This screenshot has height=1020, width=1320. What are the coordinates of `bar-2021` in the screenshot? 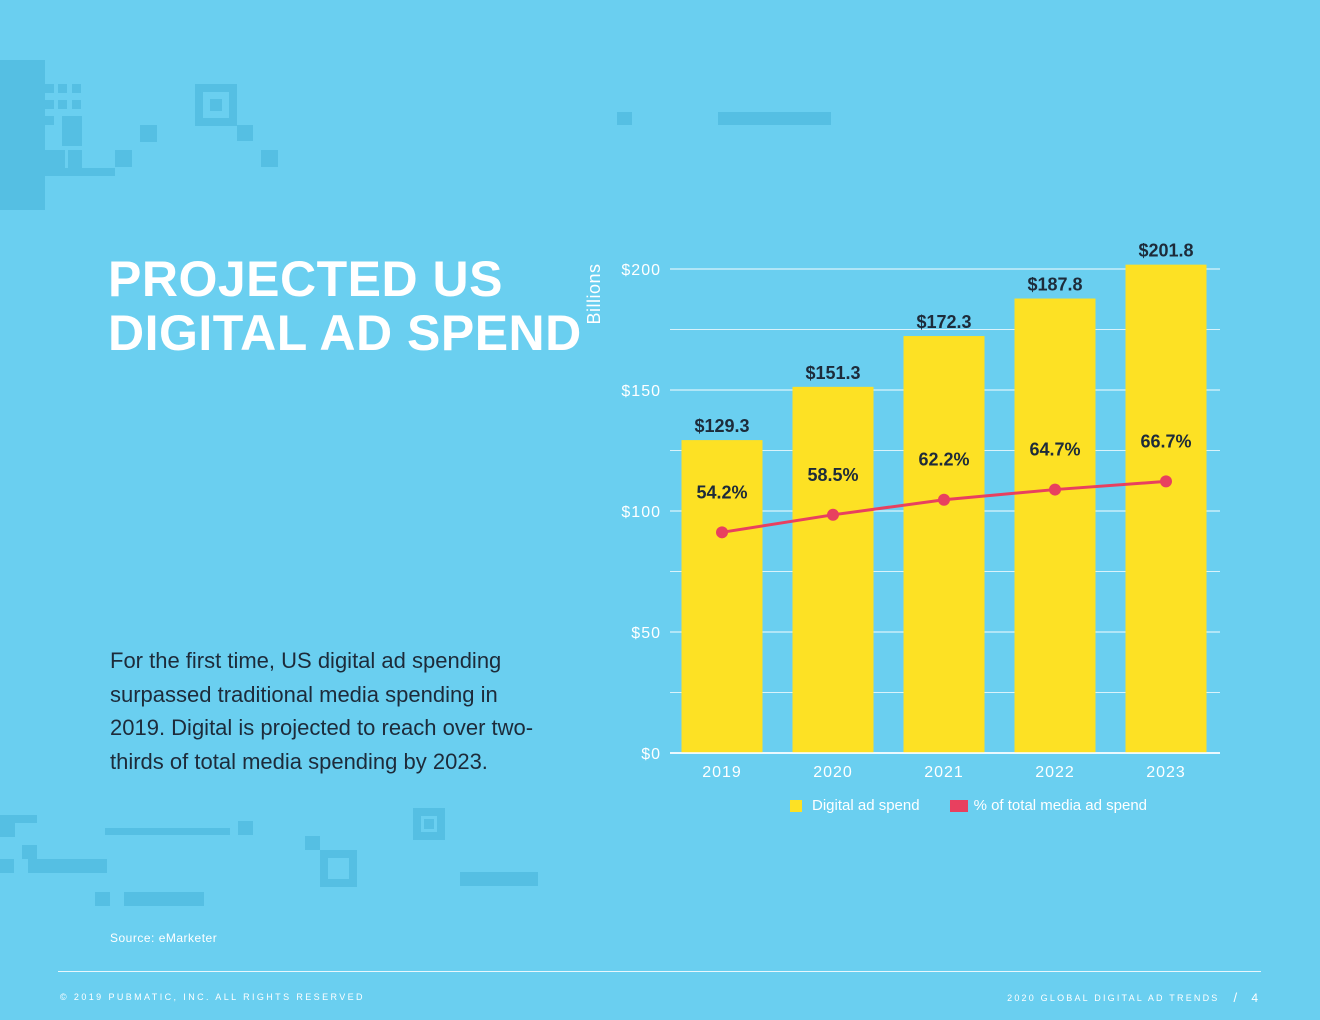 It's located at (944, 544).